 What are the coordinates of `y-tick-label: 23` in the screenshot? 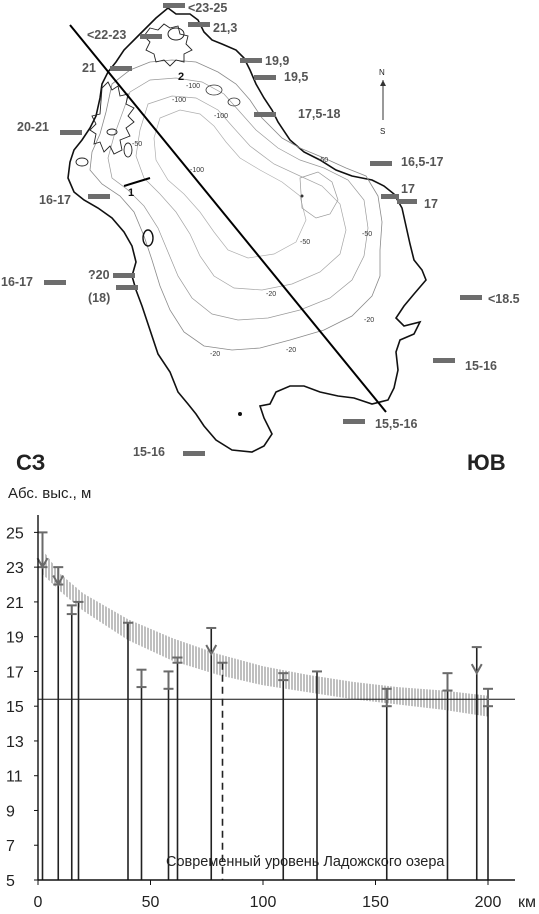 It's located at (15, 568).